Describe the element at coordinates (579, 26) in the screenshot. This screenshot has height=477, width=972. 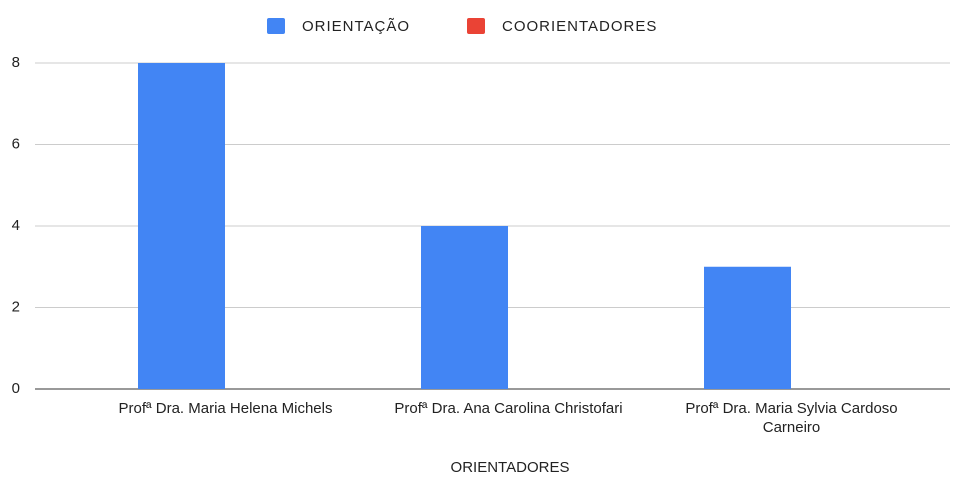
I see `legend-label: COORIENTADORES` at that location.